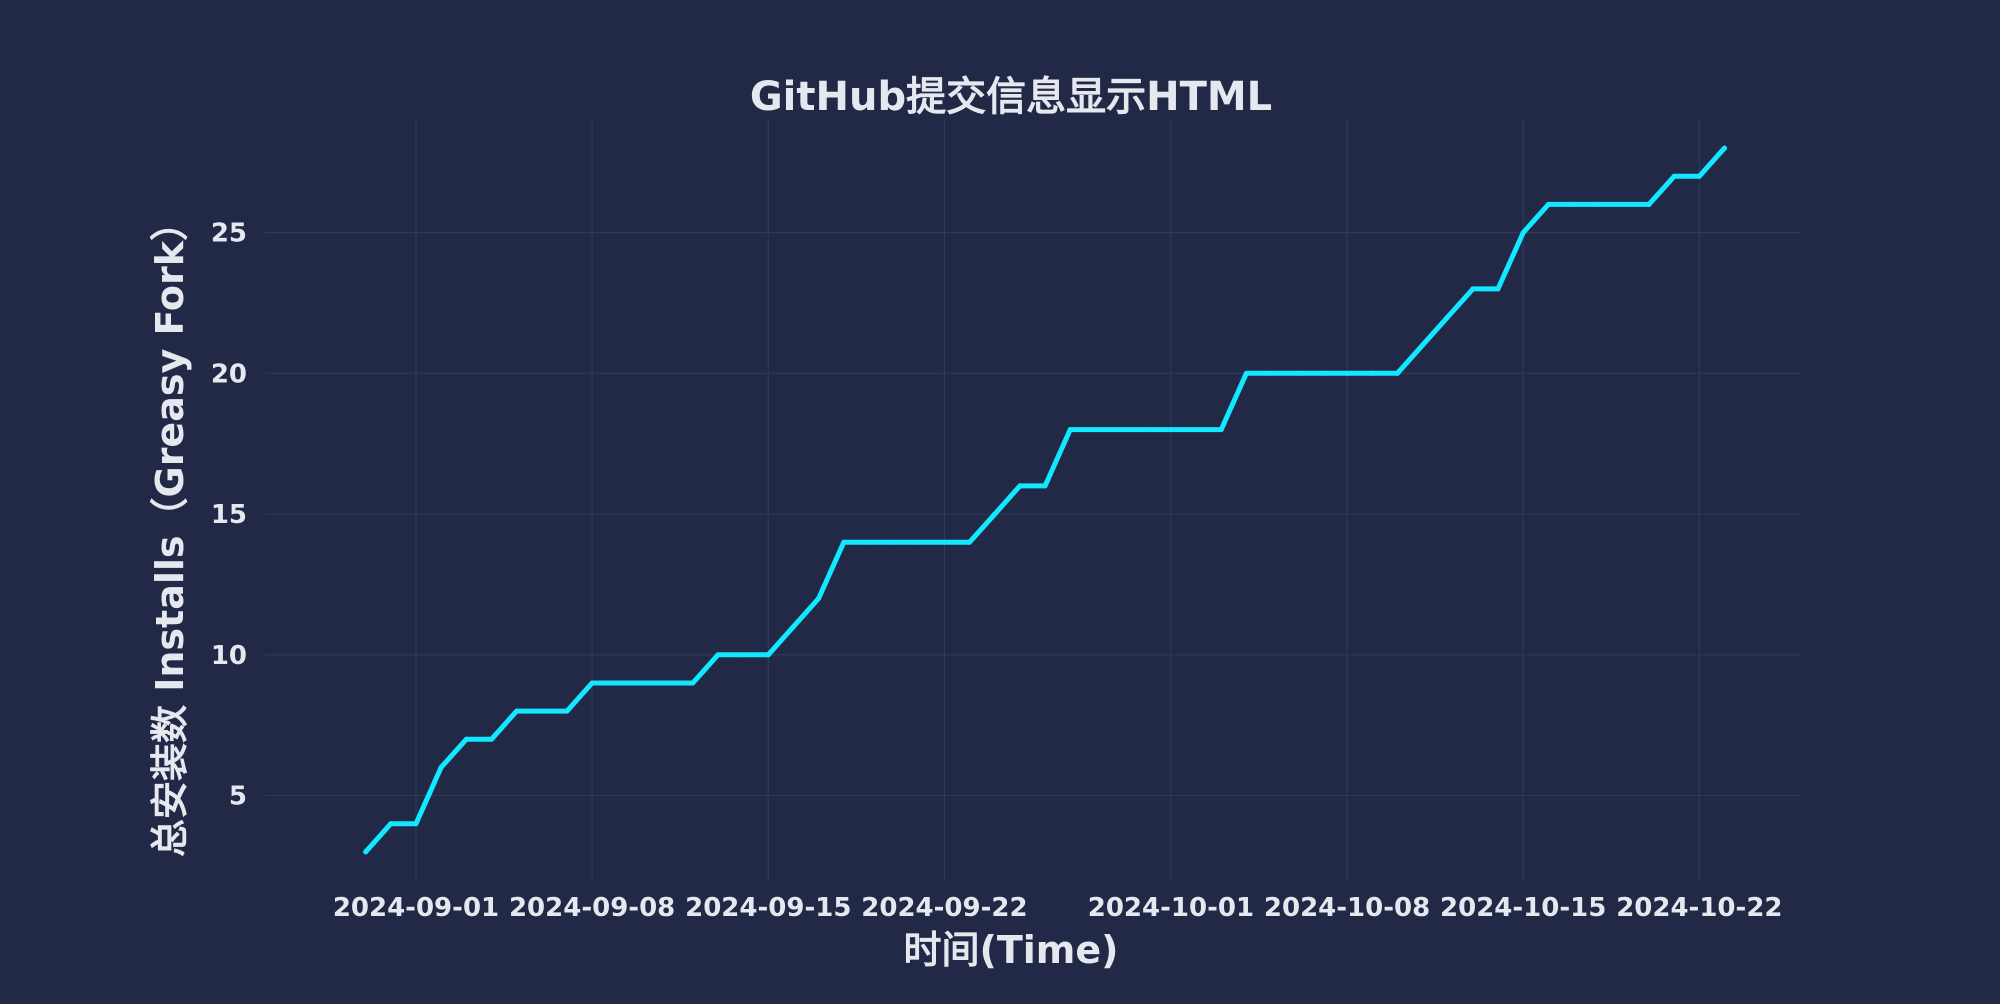 The image size is (2000, 1004). Describe the element at coordinates (229, 374) in the screenshot. I see `y-tick-label: 20` at that location.